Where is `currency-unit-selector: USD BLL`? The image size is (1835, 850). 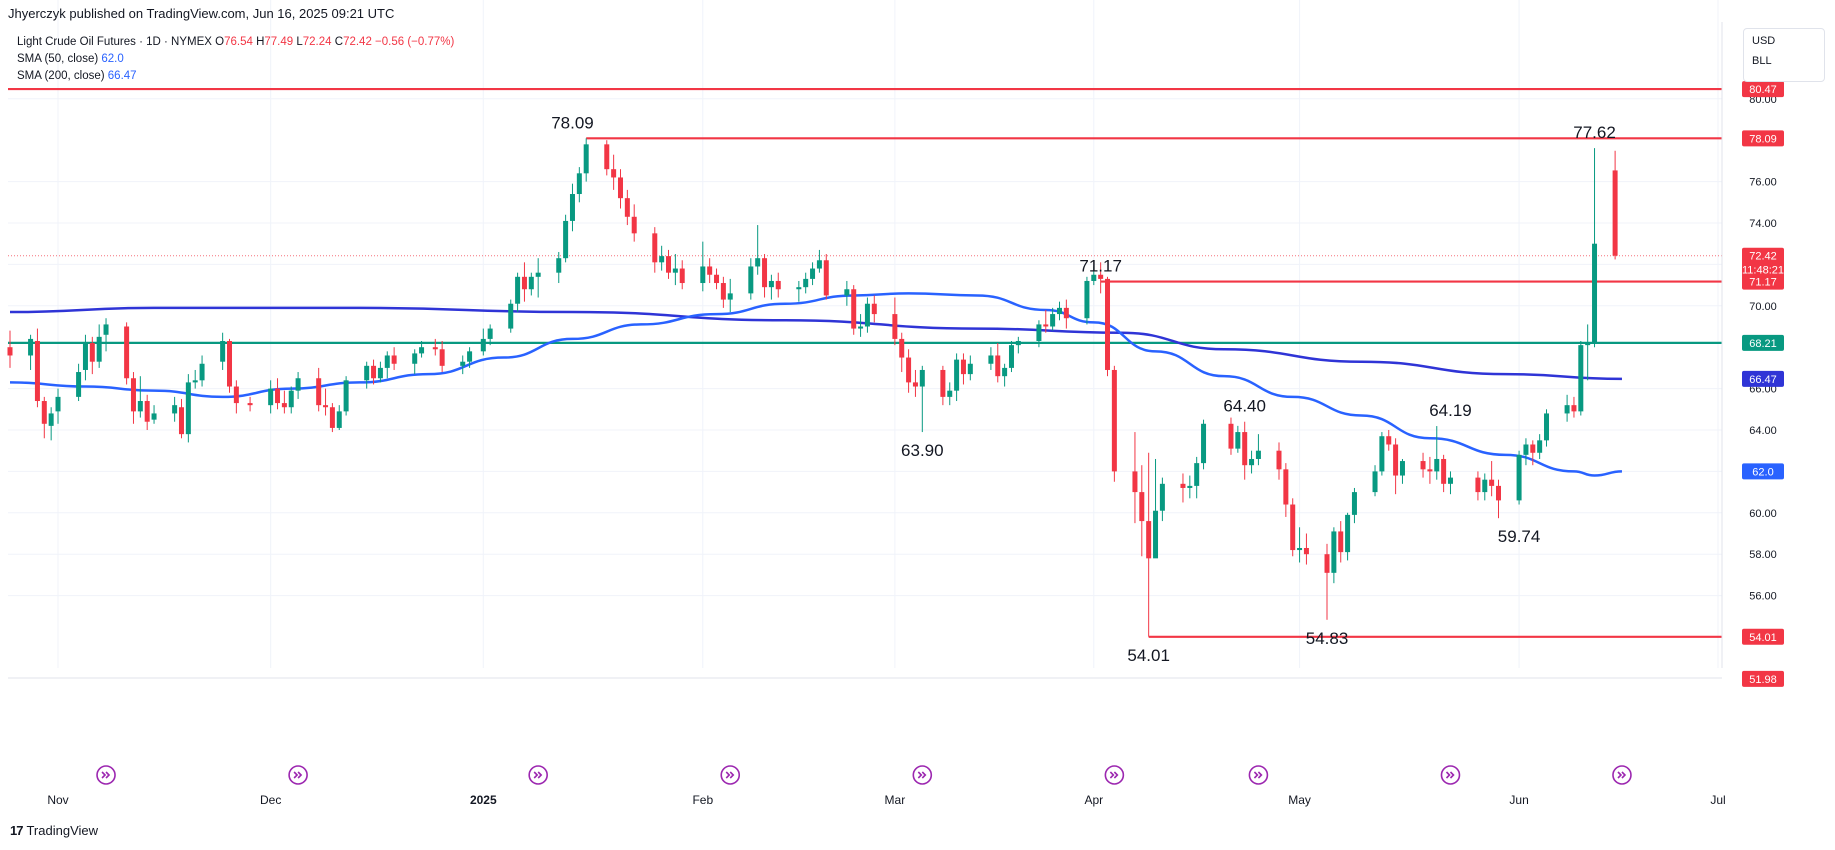
currency-unit-selector: USD BLL is located at coordinates (1784, 55).